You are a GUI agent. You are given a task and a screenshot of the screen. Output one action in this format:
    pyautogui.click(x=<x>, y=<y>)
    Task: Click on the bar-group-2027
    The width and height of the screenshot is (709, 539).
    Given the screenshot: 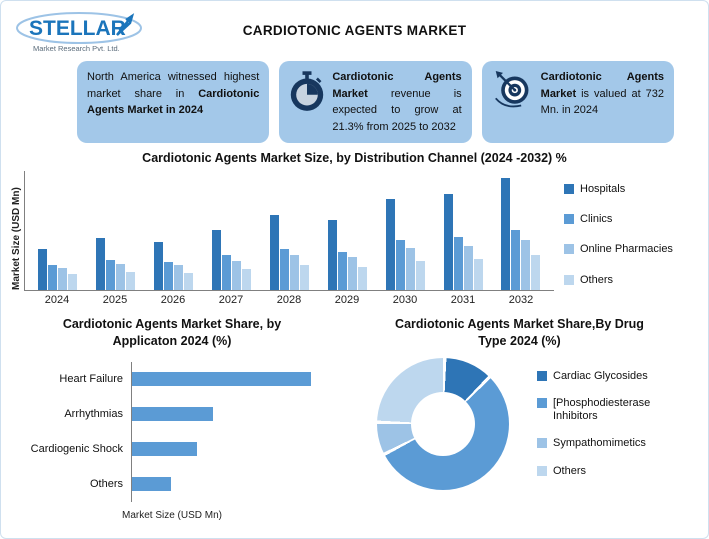 What is the action you would take?
    pyautogui.click(x=232, y=230)
    